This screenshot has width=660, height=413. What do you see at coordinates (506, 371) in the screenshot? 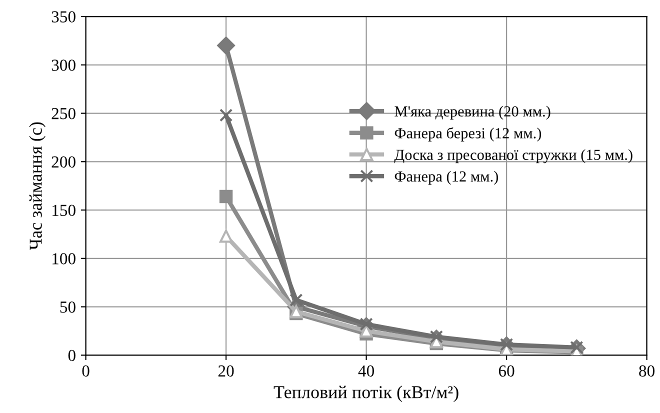
I see `x-tick-label: 60` at bounding box center [506, 371].